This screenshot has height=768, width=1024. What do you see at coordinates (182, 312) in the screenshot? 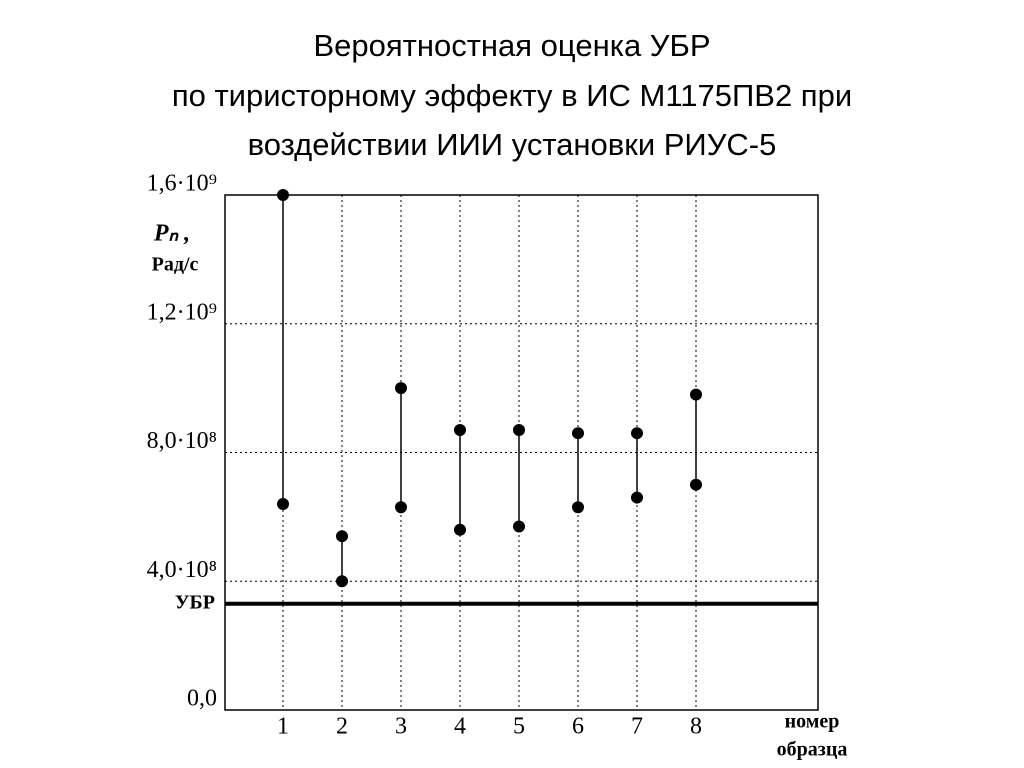
I see `y-tick-label: 1,2·10⁹` at bounding box center [182, 312].